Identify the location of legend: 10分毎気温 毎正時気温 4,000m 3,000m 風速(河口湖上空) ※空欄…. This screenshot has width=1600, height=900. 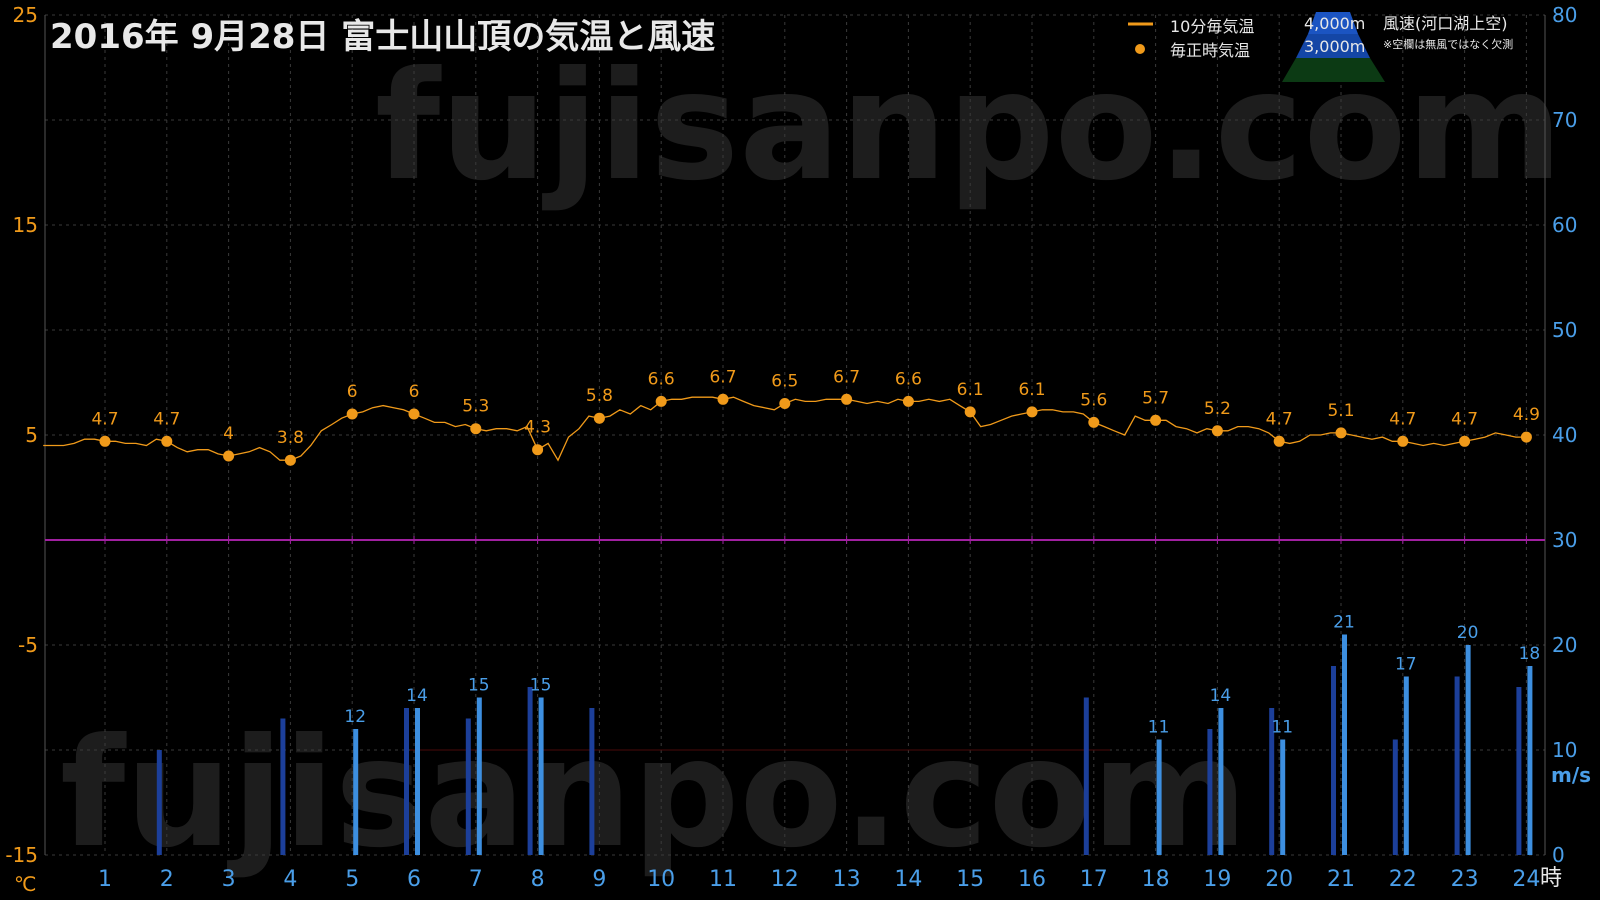
(1320, 47).